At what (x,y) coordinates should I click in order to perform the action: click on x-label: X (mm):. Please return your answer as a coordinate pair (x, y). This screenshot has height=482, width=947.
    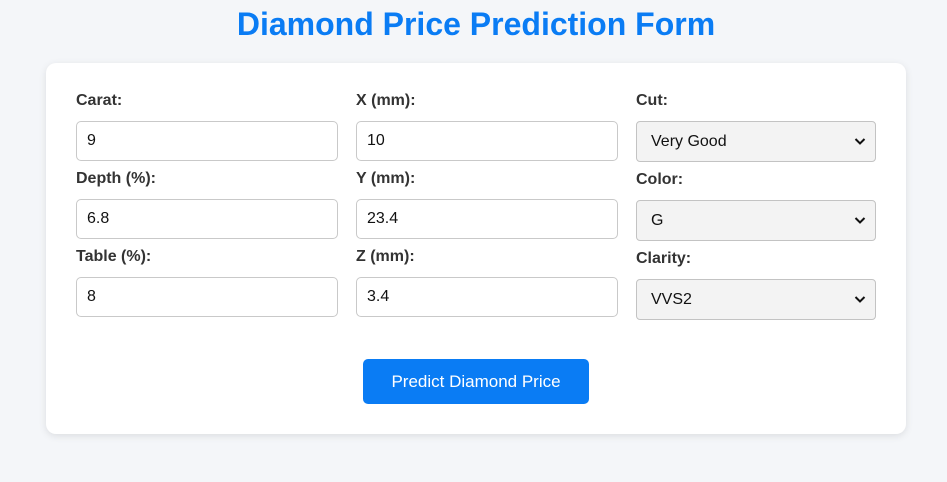
    Looking at the image, I should click on (386, 100).